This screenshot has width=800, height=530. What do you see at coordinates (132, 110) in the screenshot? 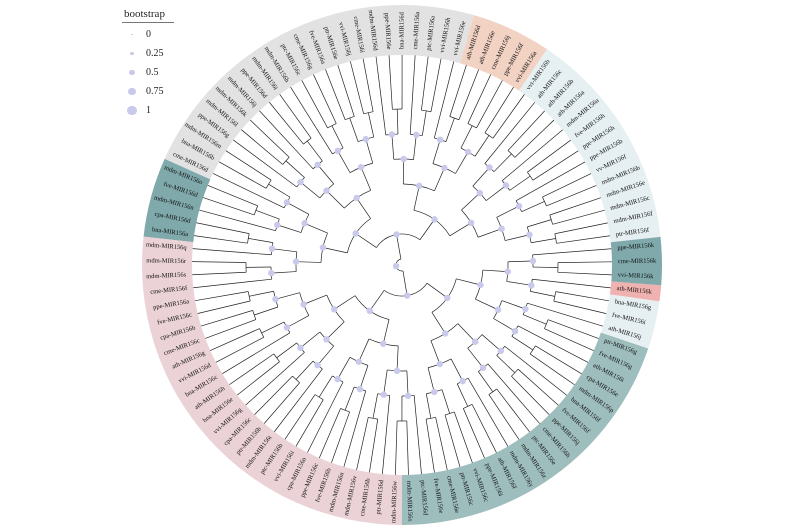
I see `legend-dot` at bounding box center [132, 110].